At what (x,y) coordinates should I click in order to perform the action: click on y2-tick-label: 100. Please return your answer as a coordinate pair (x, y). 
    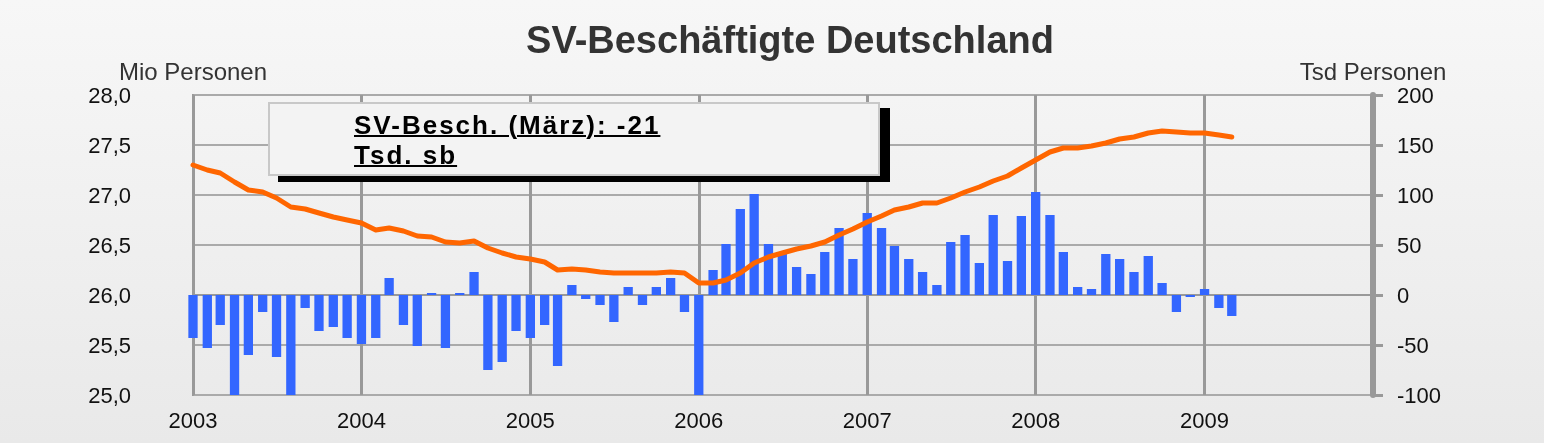
    Looking at the image, I should click on (1415, 195).